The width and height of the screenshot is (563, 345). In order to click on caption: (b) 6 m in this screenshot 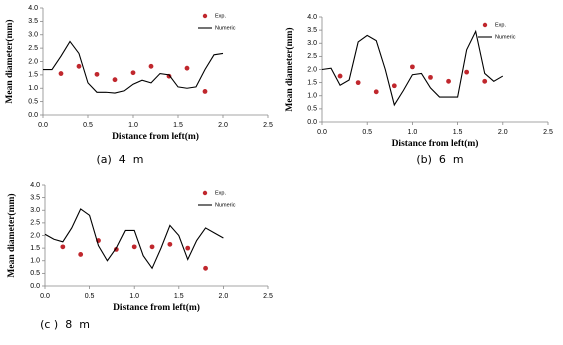, I will do `click(439, 159)`.